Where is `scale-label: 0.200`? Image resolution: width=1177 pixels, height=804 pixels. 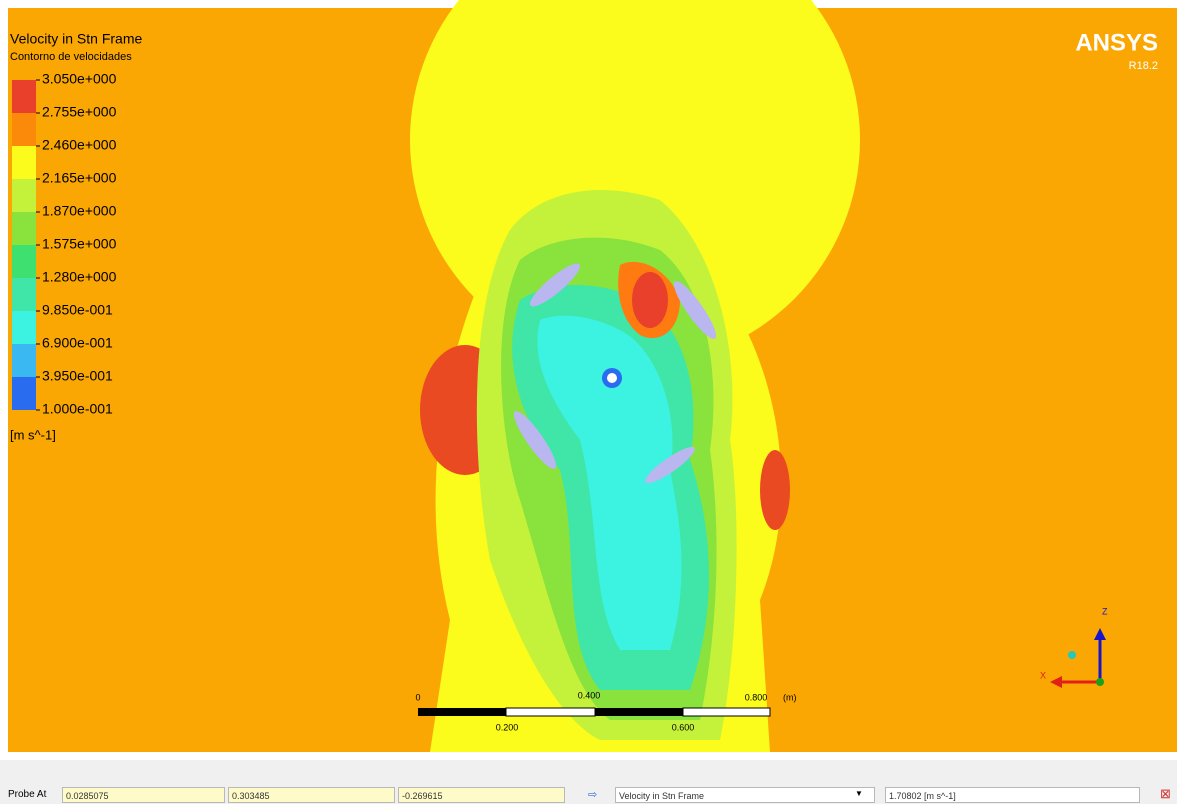 scale-label: 0.200 is located at coordinates (507, 727).